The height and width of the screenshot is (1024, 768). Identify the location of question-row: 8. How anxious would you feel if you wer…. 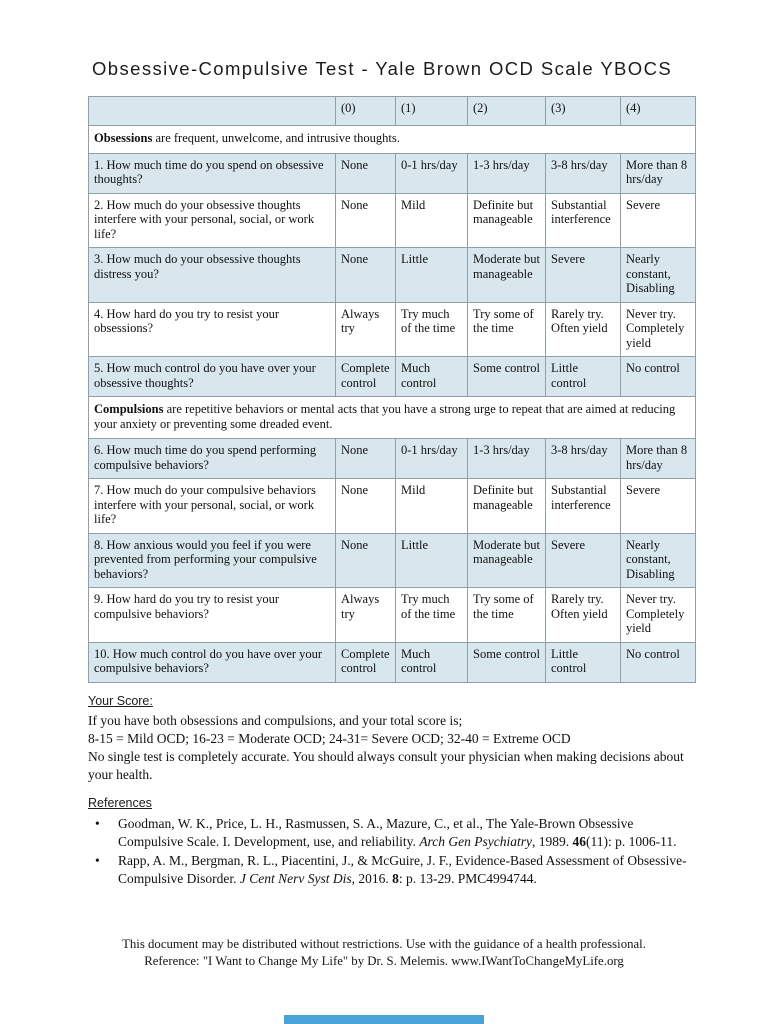
(392, 560).